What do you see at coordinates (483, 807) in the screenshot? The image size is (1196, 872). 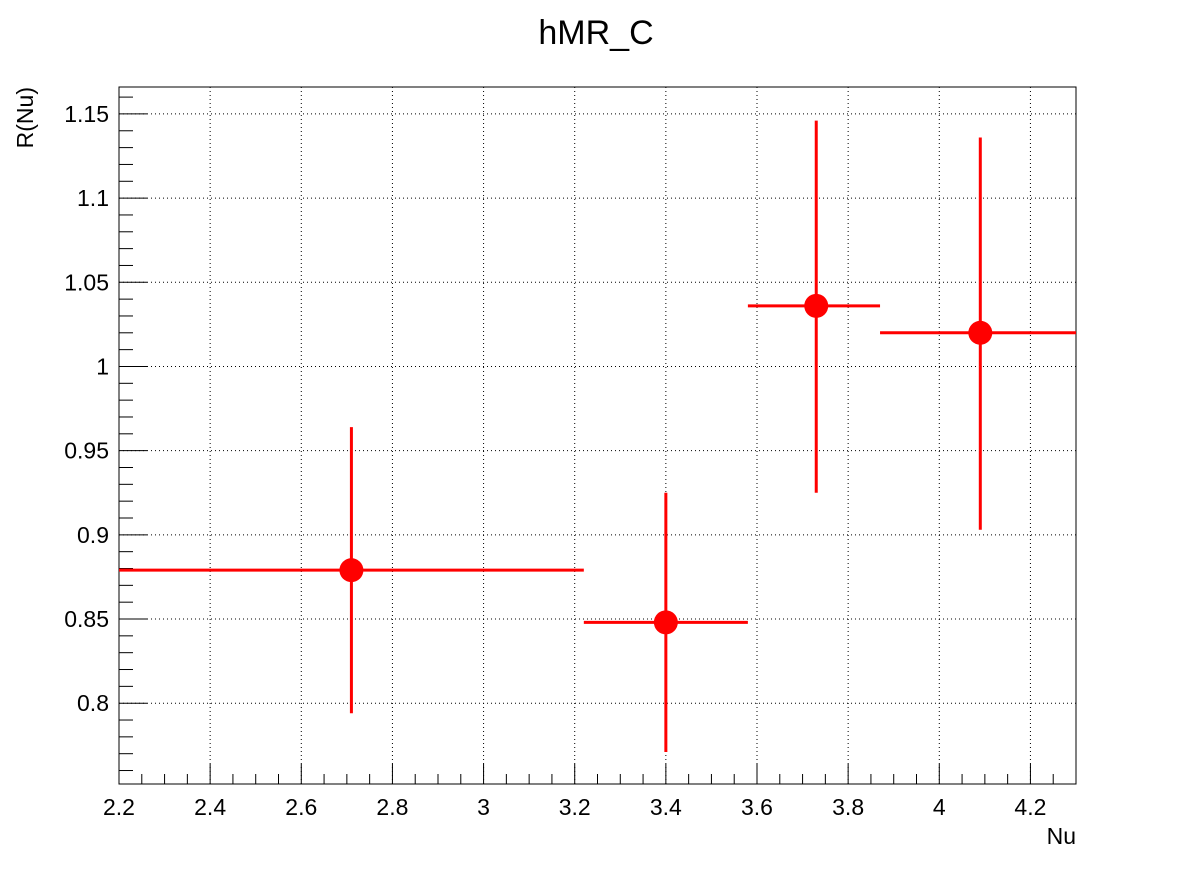 I see `x-tick-label: 3` at bounding box center [483, 807].